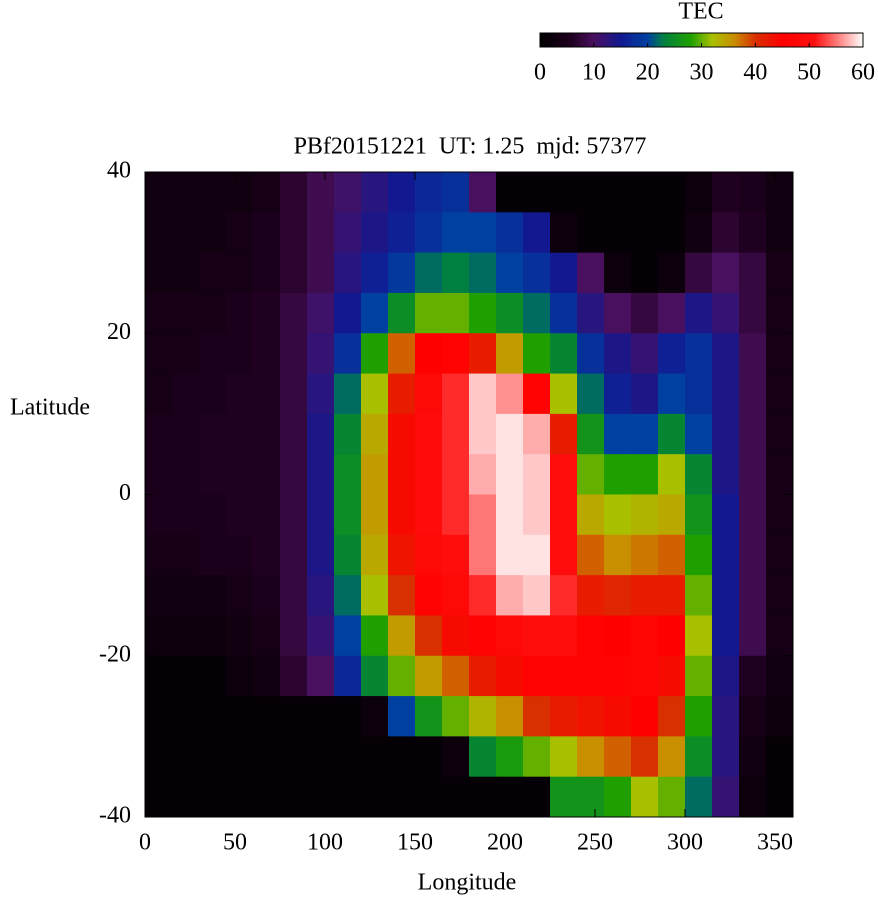 This screenshot has width=878, height=900. What do you see at coordinates (235, 843) in the screenshot?
I see `x-tick-label: 50` at bounding box center [235, 843].